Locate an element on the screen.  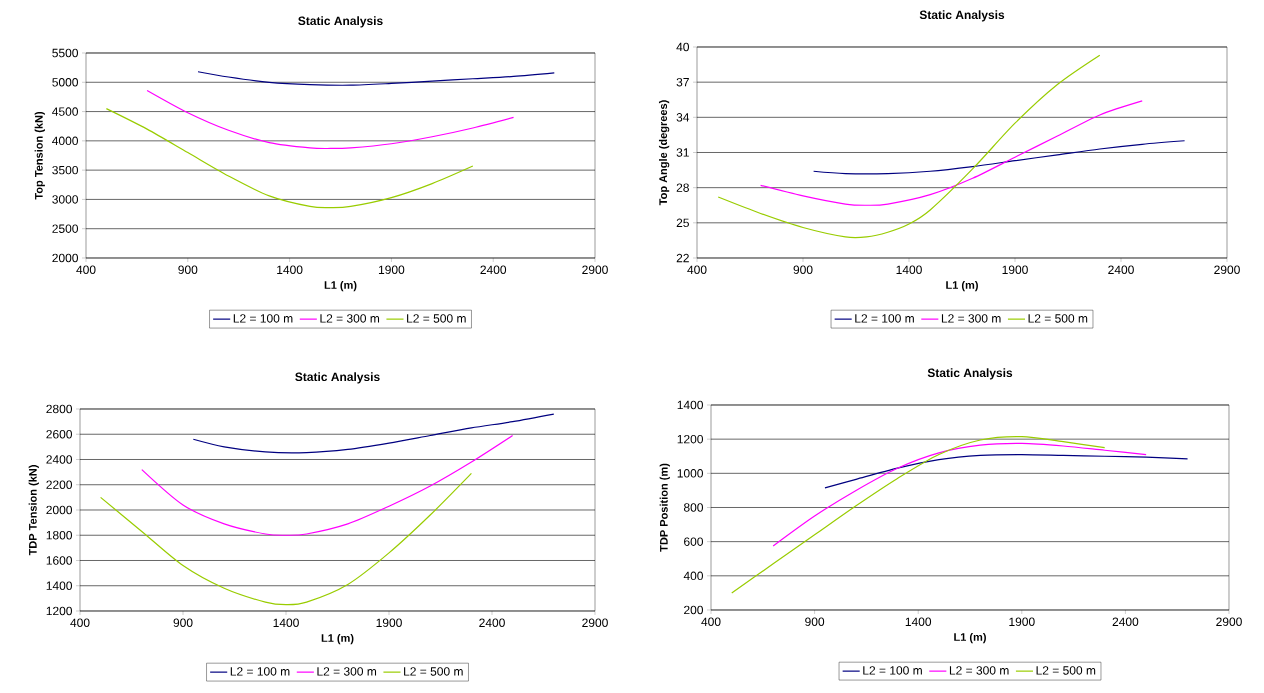
y-tick-label: 25 is located at coordinates (682, 223).